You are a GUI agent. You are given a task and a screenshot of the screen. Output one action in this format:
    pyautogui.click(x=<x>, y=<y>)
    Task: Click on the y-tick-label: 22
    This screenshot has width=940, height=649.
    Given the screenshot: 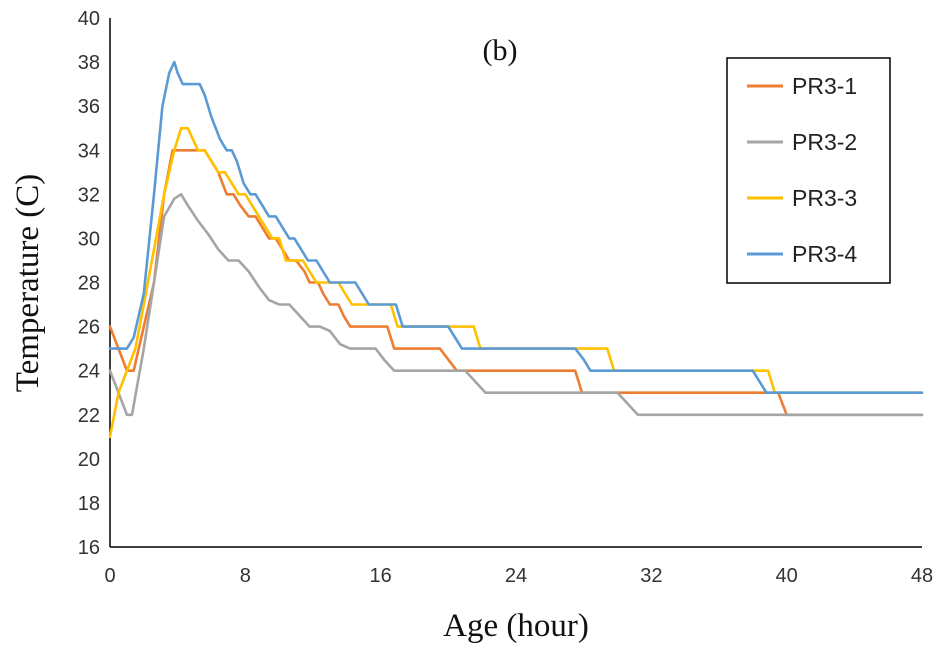 What is the action you would take?
    pyautogui.click(x=89, y=416)
    